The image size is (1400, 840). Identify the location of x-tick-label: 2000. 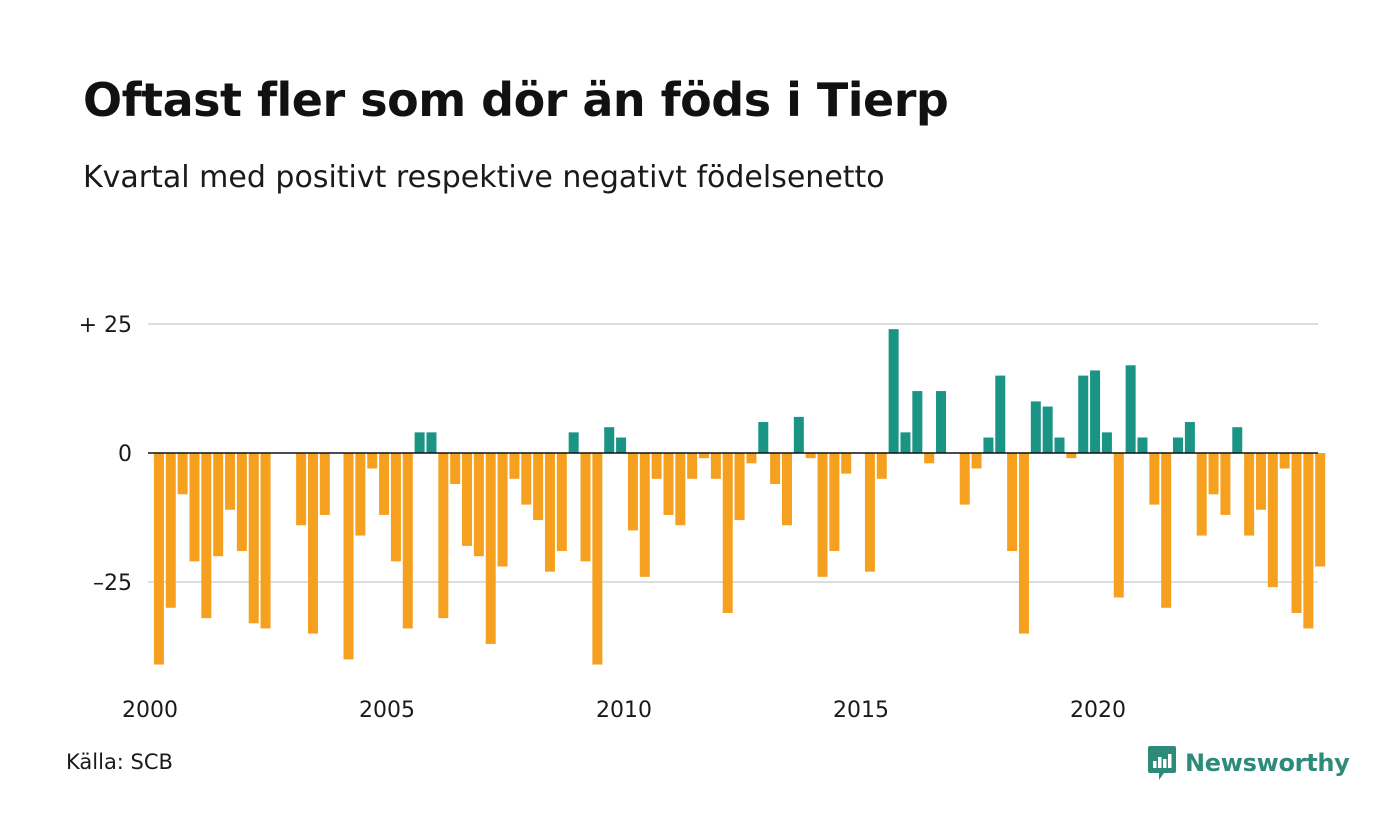
(150, 710).